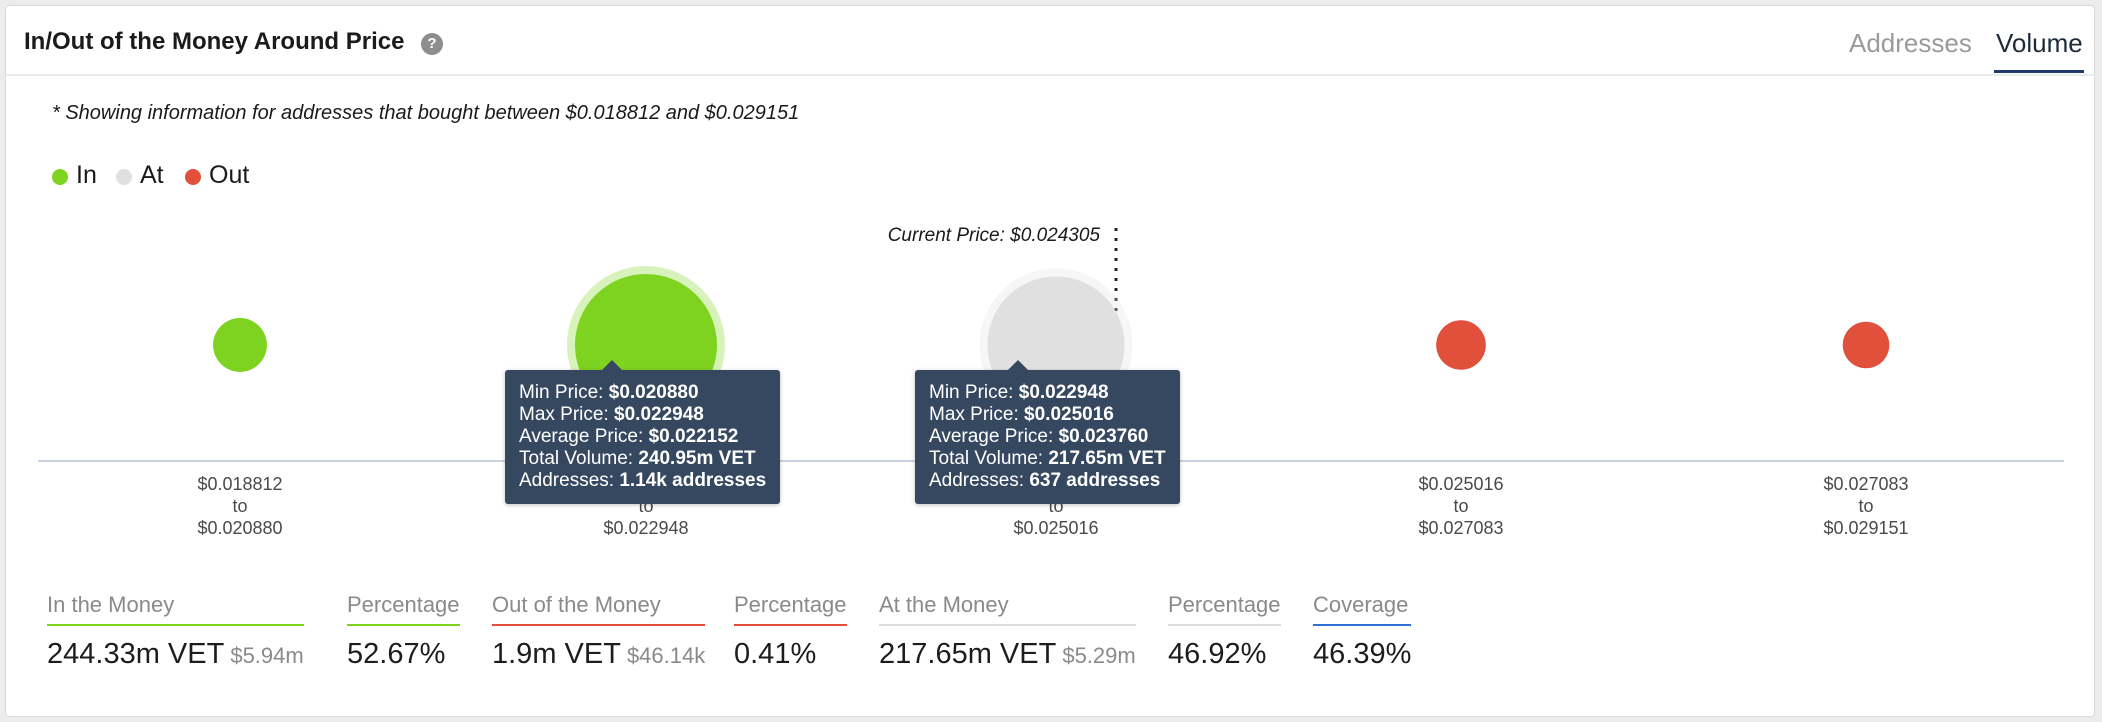  What do you see at coordinates (599, 631) in the screenshot?
I see `stat-out-of-the-money: Out of the Money 1.9m VET $46.14k` at bounding box center [599, 631].